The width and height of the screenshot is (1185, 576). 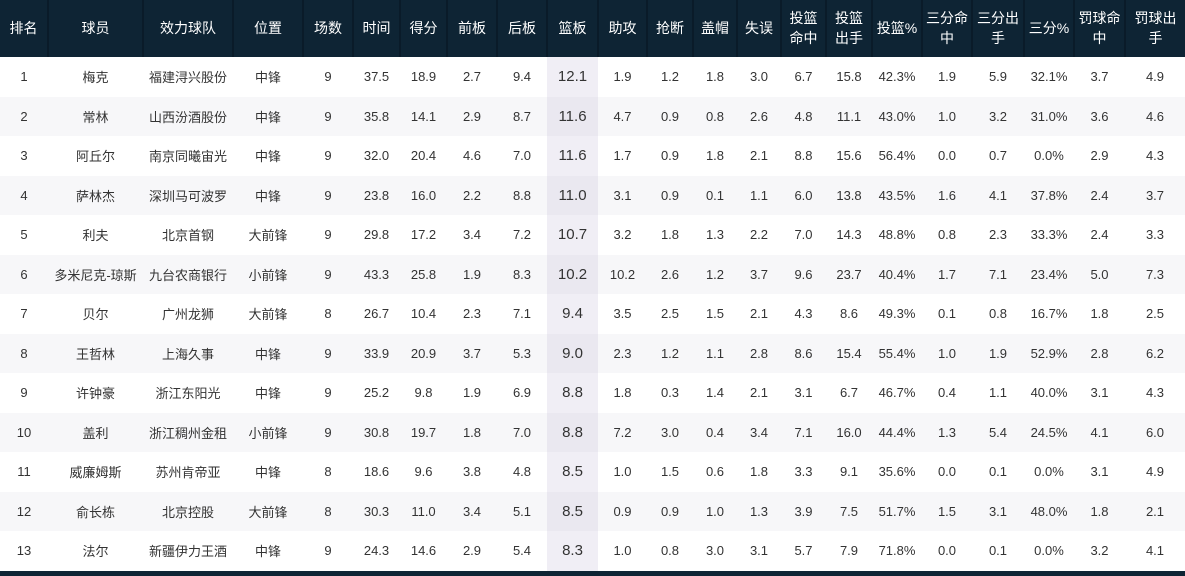 I want to click on column-header-fg-attempts: 投篮出手, so click(x=849, y=28).